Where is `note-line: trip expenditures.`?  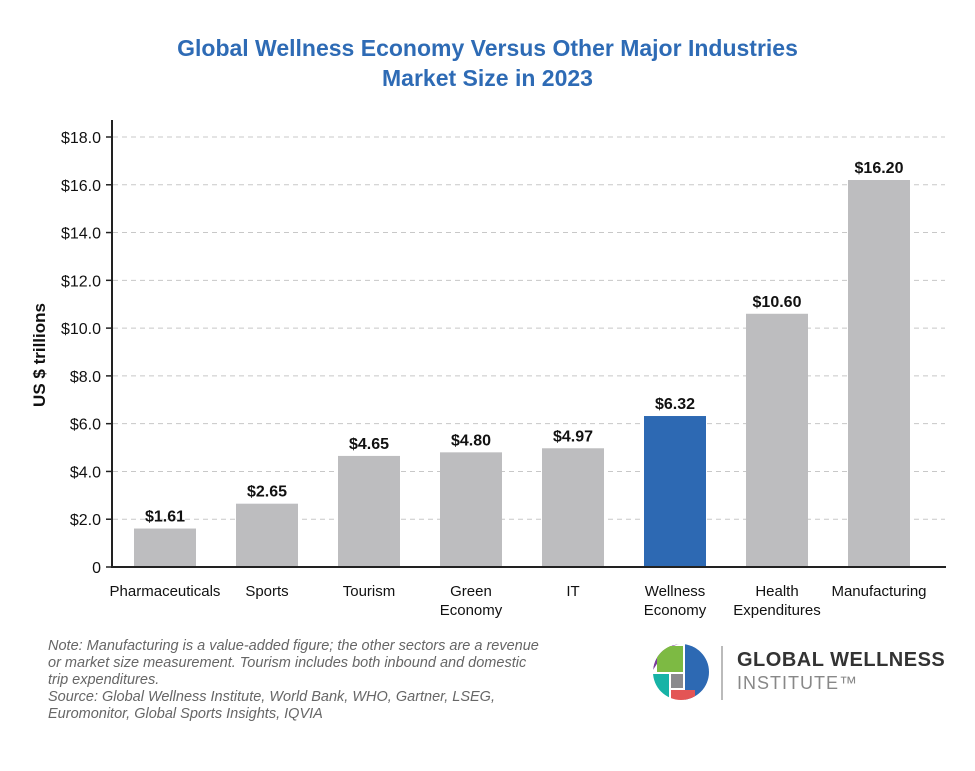 note-line: trip expenditures. is located at coordinates (104, 680).